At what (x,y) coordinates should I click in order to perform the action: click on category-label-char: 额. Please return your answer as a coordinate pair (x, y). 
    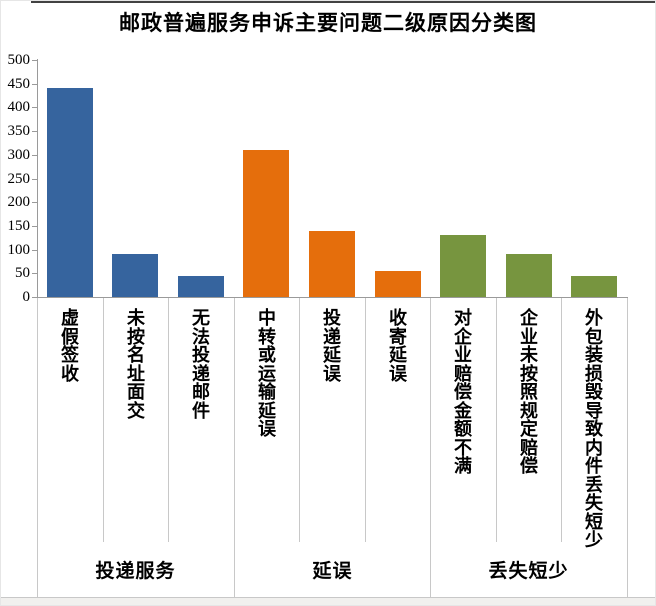
    Looking at the image, I should click on (463, 429).